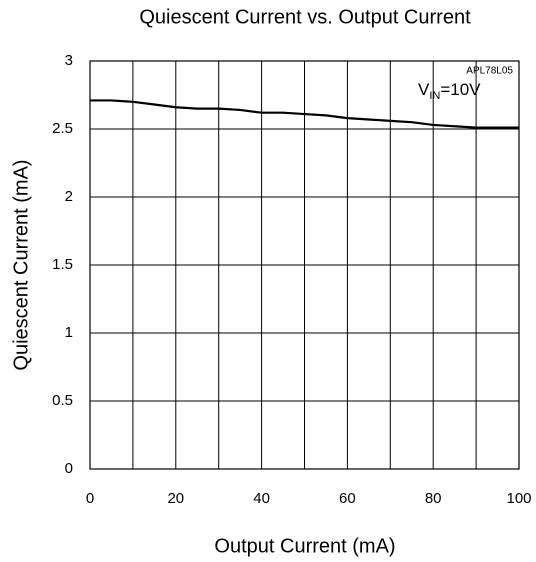 This screenshot has height=562, width=536. What do you see at coordinates (69, 332) in the screenshot?
I see `y-tick-label: 1` at bounding box center [69, 332].